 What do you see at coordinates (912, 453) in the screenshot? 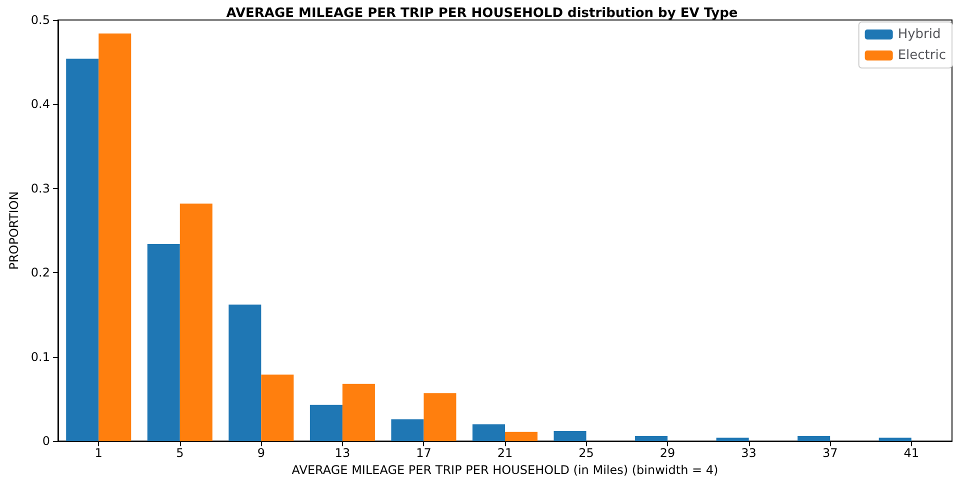
I see `x-tick-label: 41` at bounding box center [912, 453].